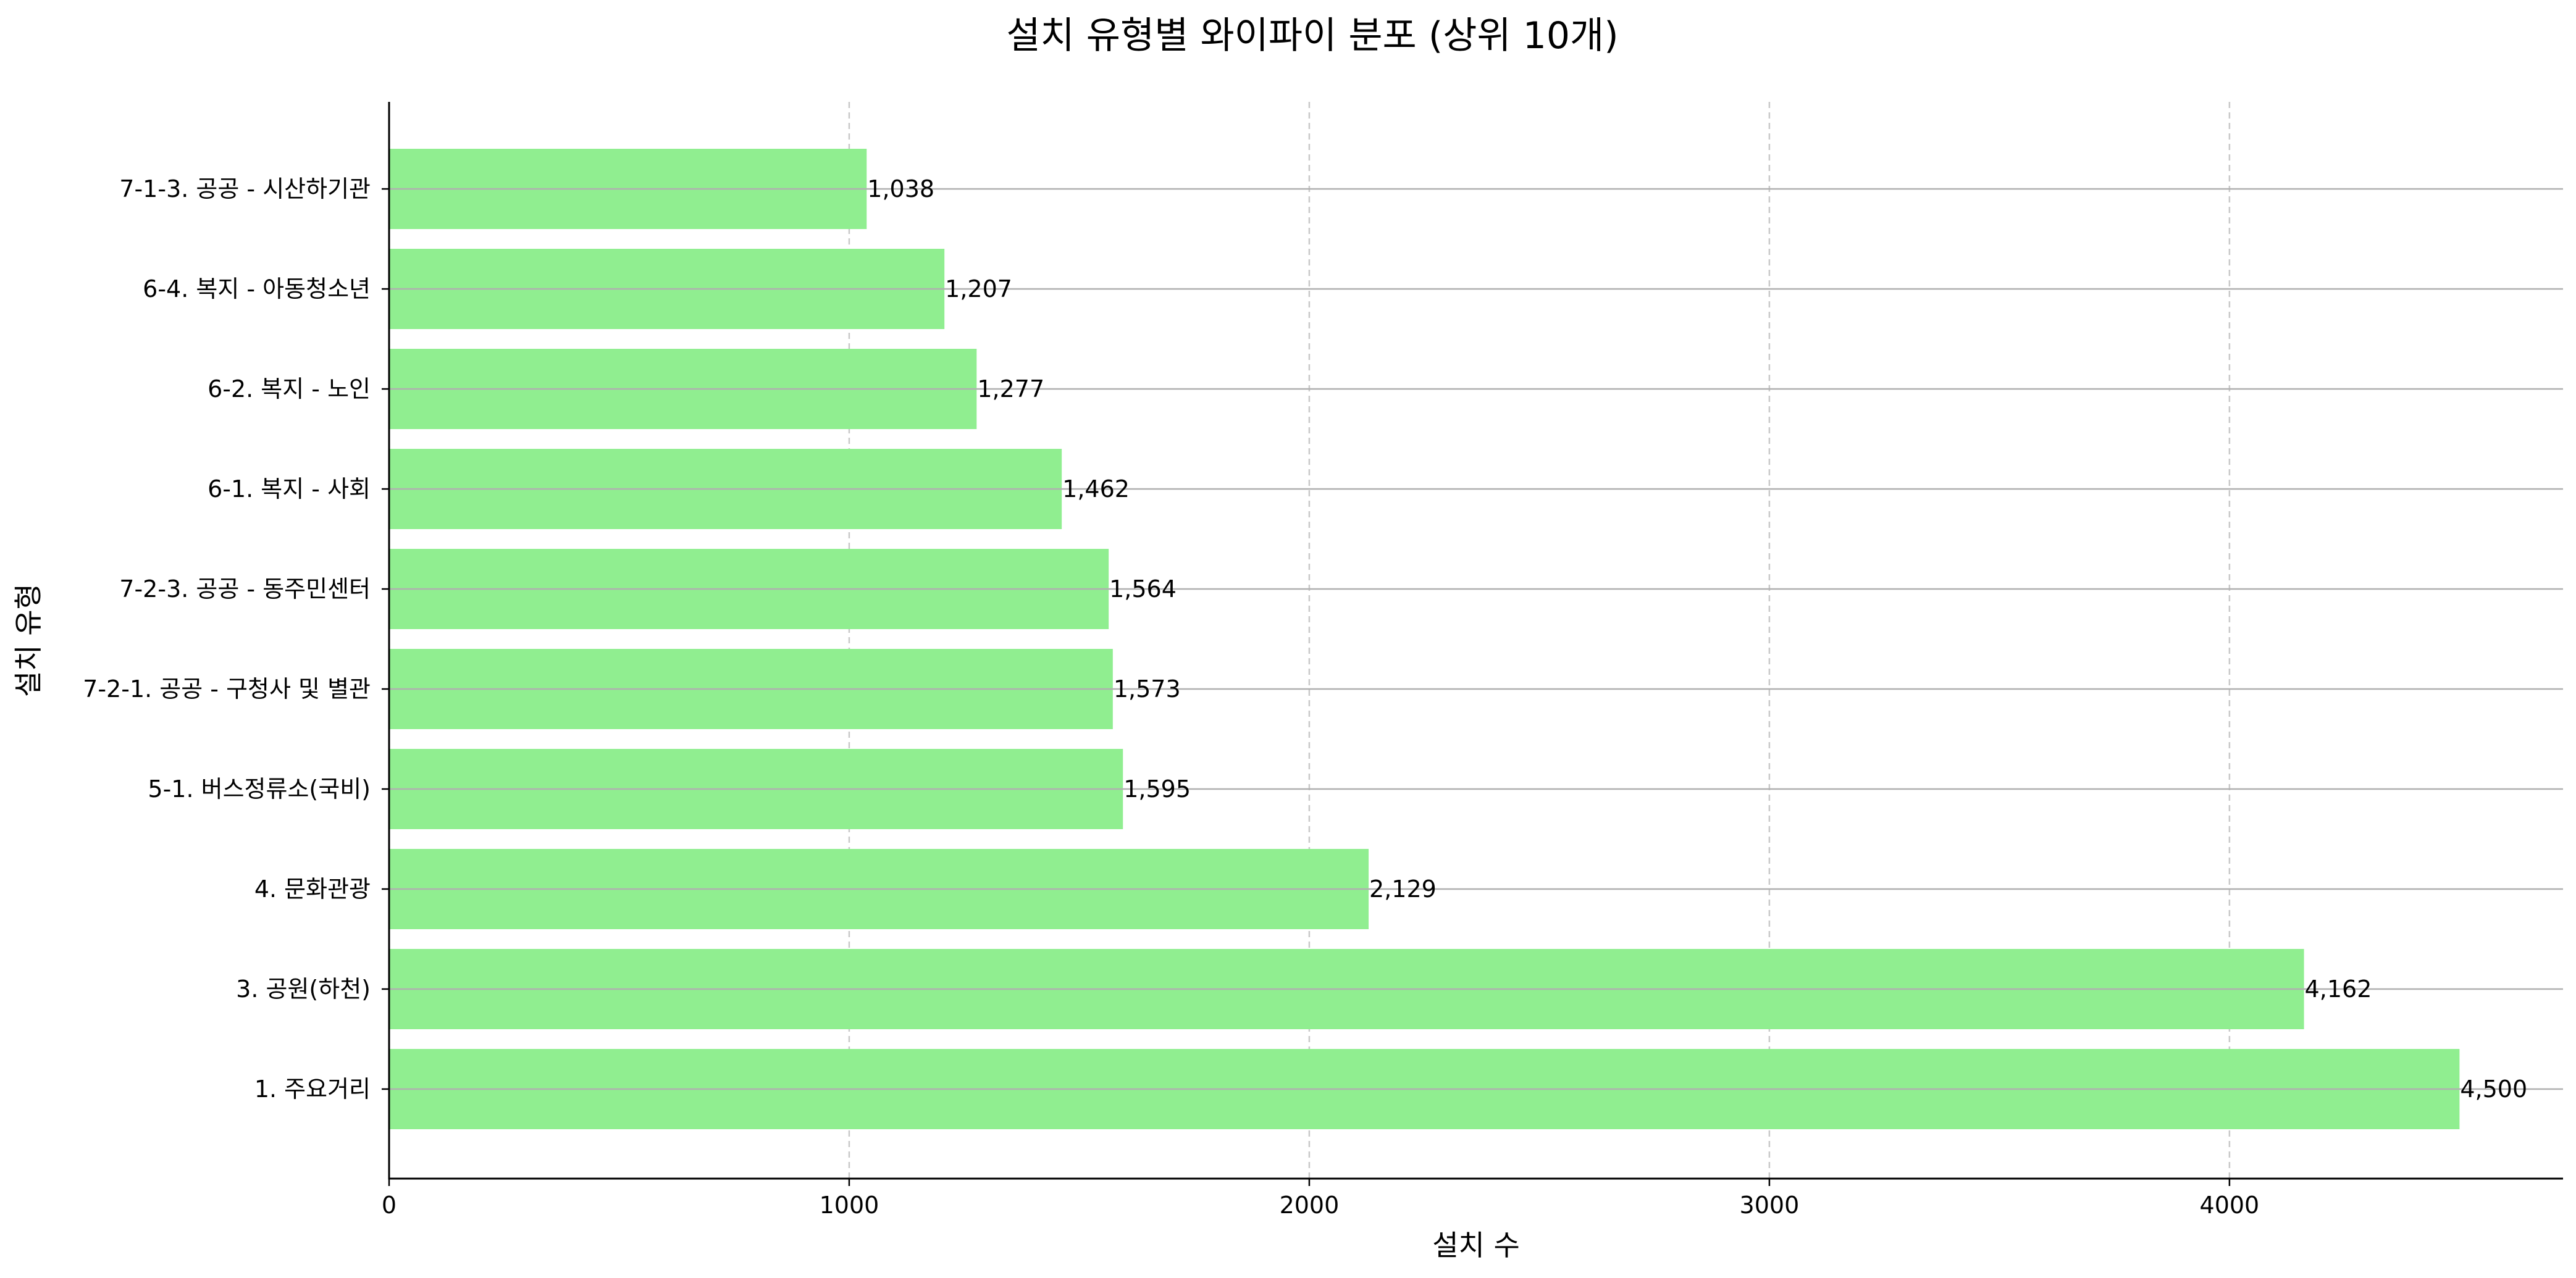  I want to click on data-label: 1,573, so click(1147, 689).